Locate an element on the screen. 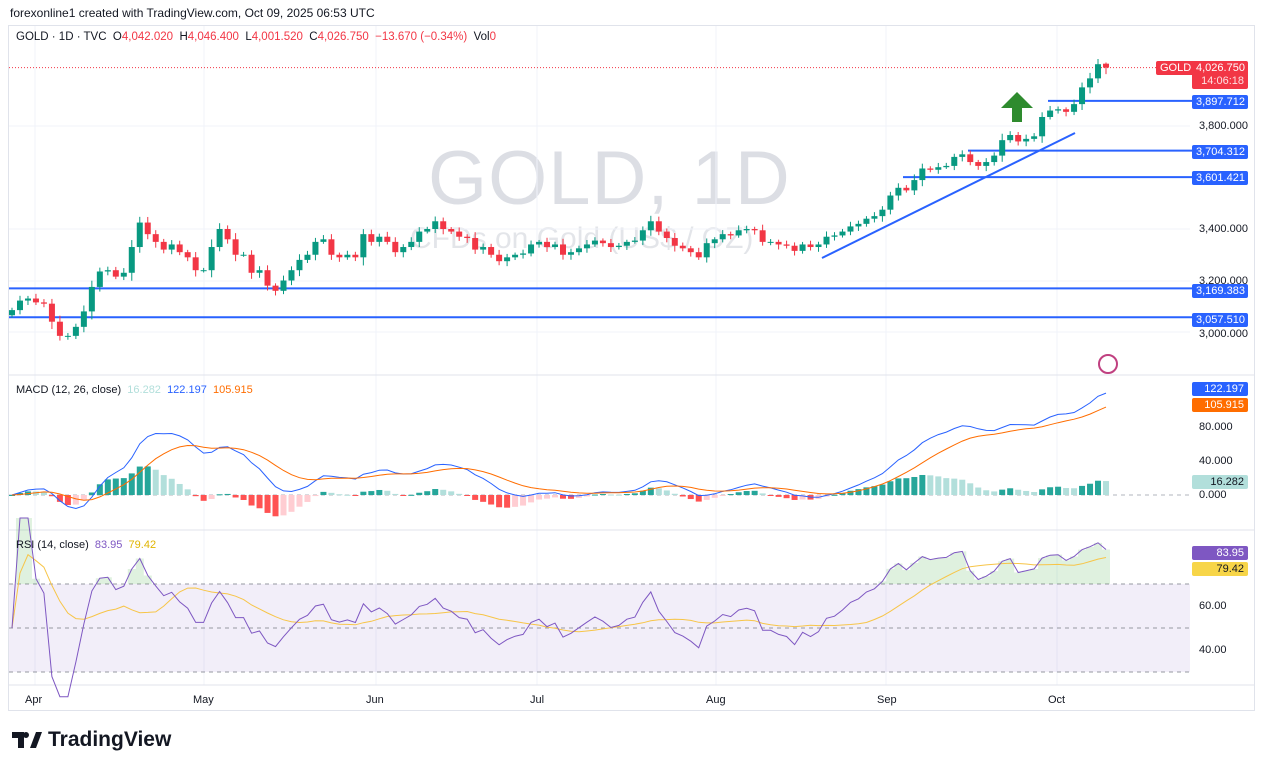  close-label: C is located at coordinates (313, 37).